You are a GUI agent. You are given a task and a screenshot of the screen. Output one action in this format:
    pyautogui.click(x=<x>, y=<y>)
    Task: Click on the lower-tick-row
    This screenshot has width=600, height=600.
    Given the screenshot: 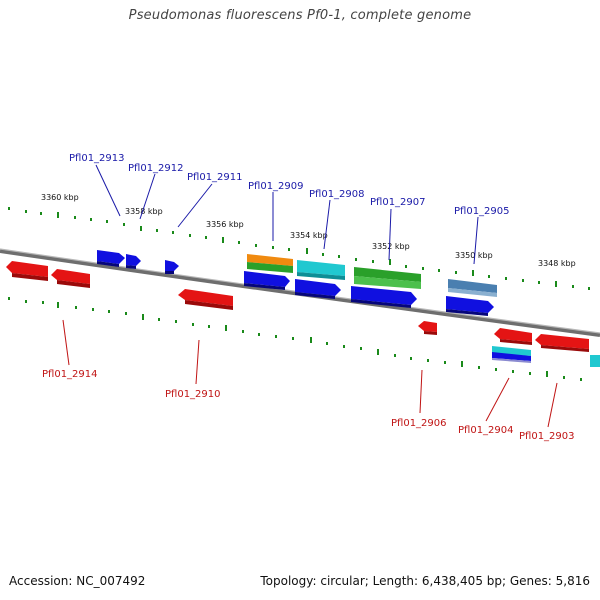 What is the action you would take?
    pyautogui.click(x=295, y=339)
    